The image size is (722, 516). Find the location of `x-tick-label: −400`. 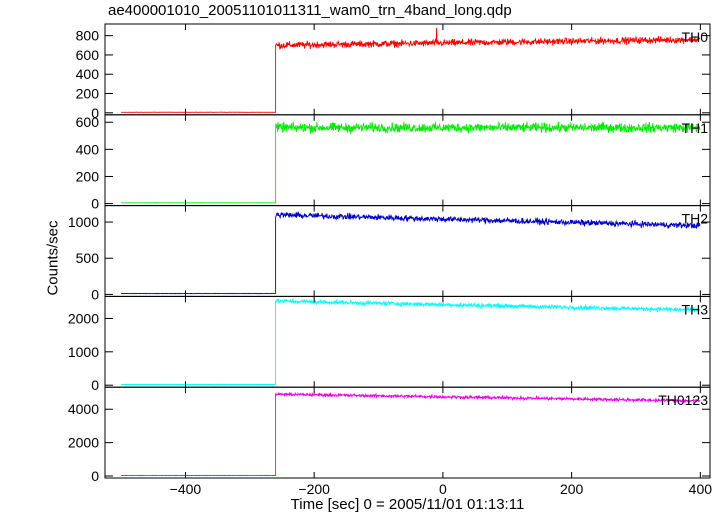

x-tick-label: −400 is located at coordinates (186, 489).